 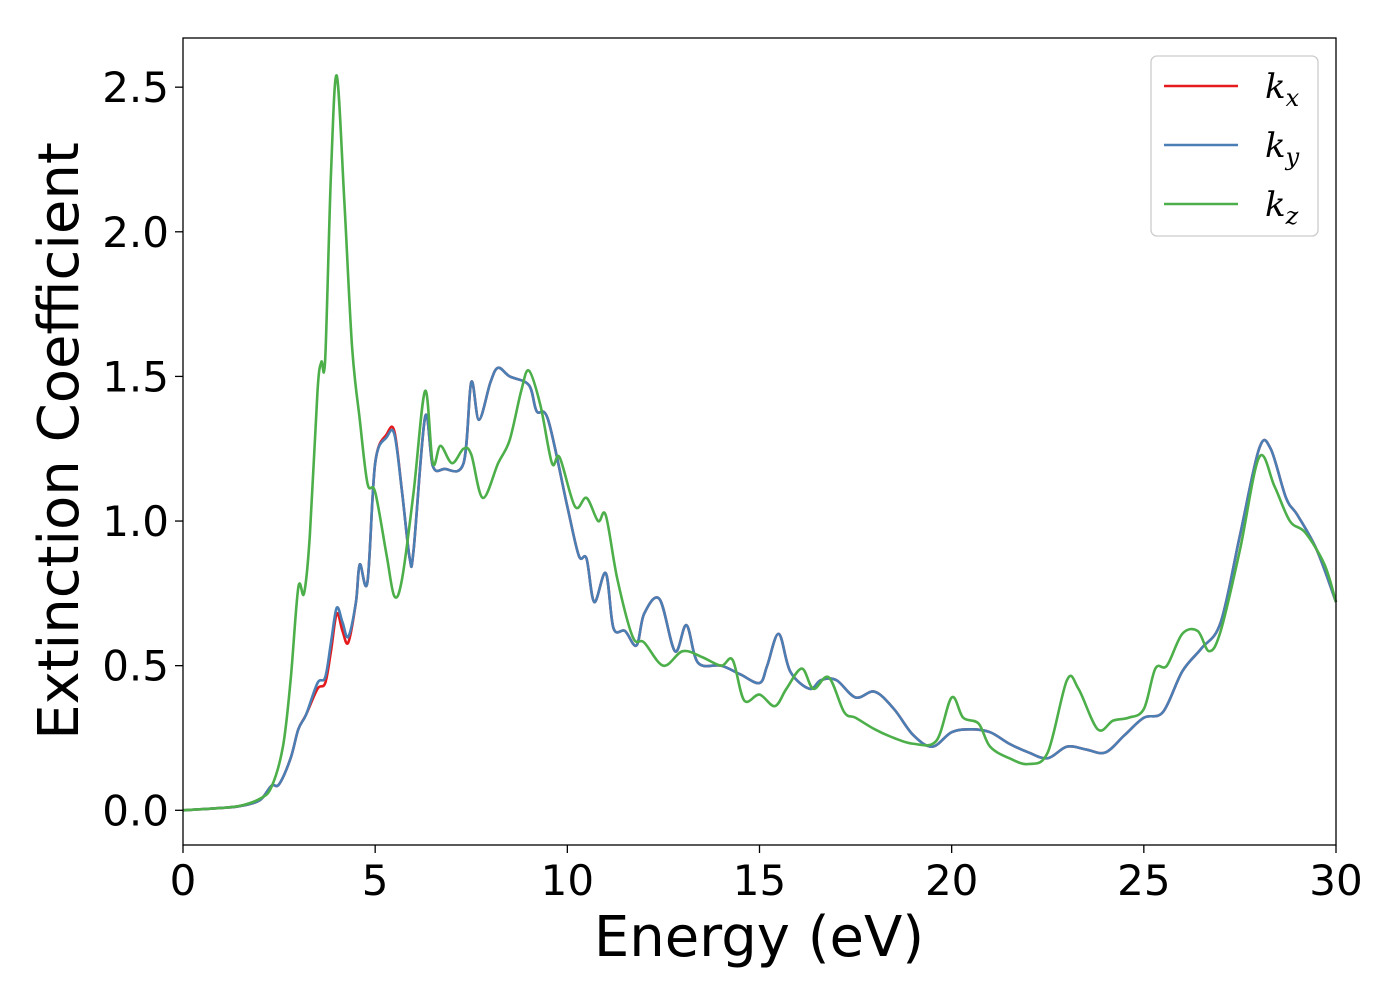 What do you see at coordinates (135, 87) in the screenshot?
I see `y-tick-label: 2.5` at bounding box center [135, 87].